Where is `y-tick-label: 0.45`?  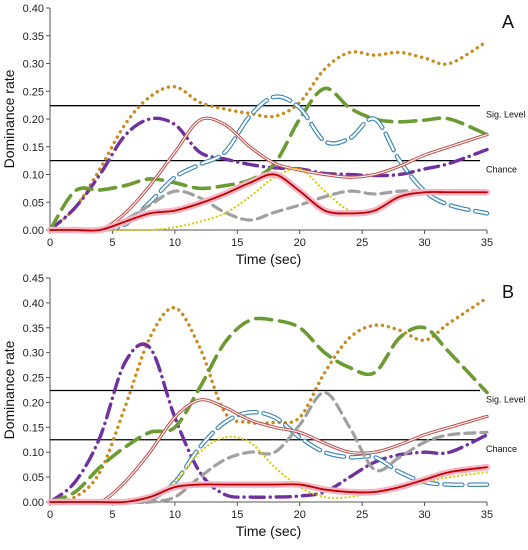
y-tick-label: 0.45 is located at coordinates (33, 279).